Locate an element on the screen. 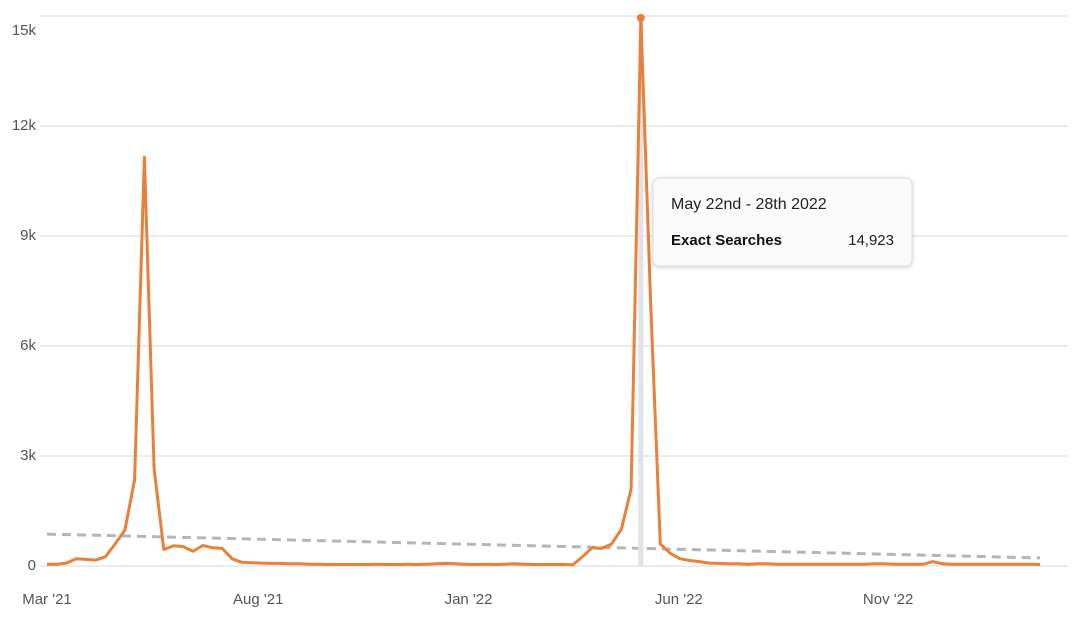 The height and width of the screenshot is (617, 1080). x-tick-label: Aug '21 is located at coordinates (258, 599).